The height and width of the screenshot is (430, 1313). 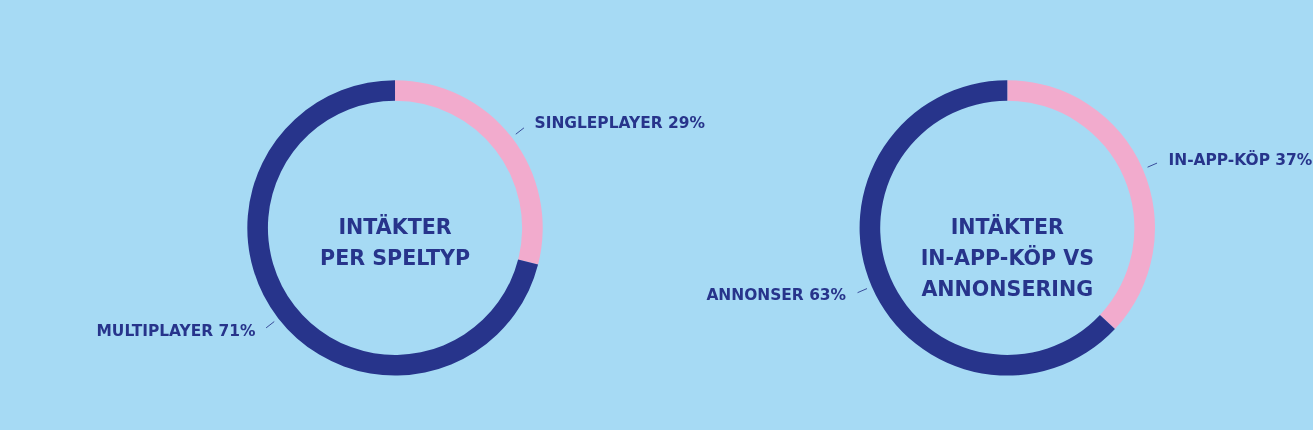 I want to click on slice-label: IN-APP-KÖP 37%, so click(x=1240, y=159).